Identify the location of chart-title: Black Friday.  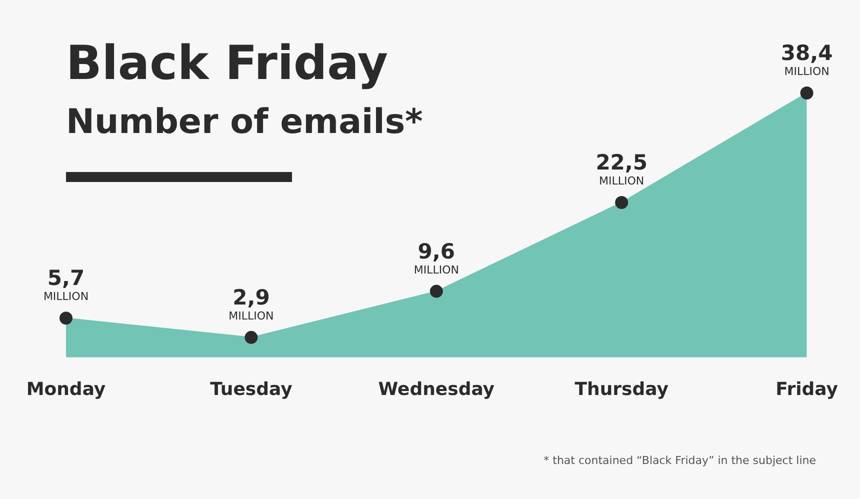
(227, 63).